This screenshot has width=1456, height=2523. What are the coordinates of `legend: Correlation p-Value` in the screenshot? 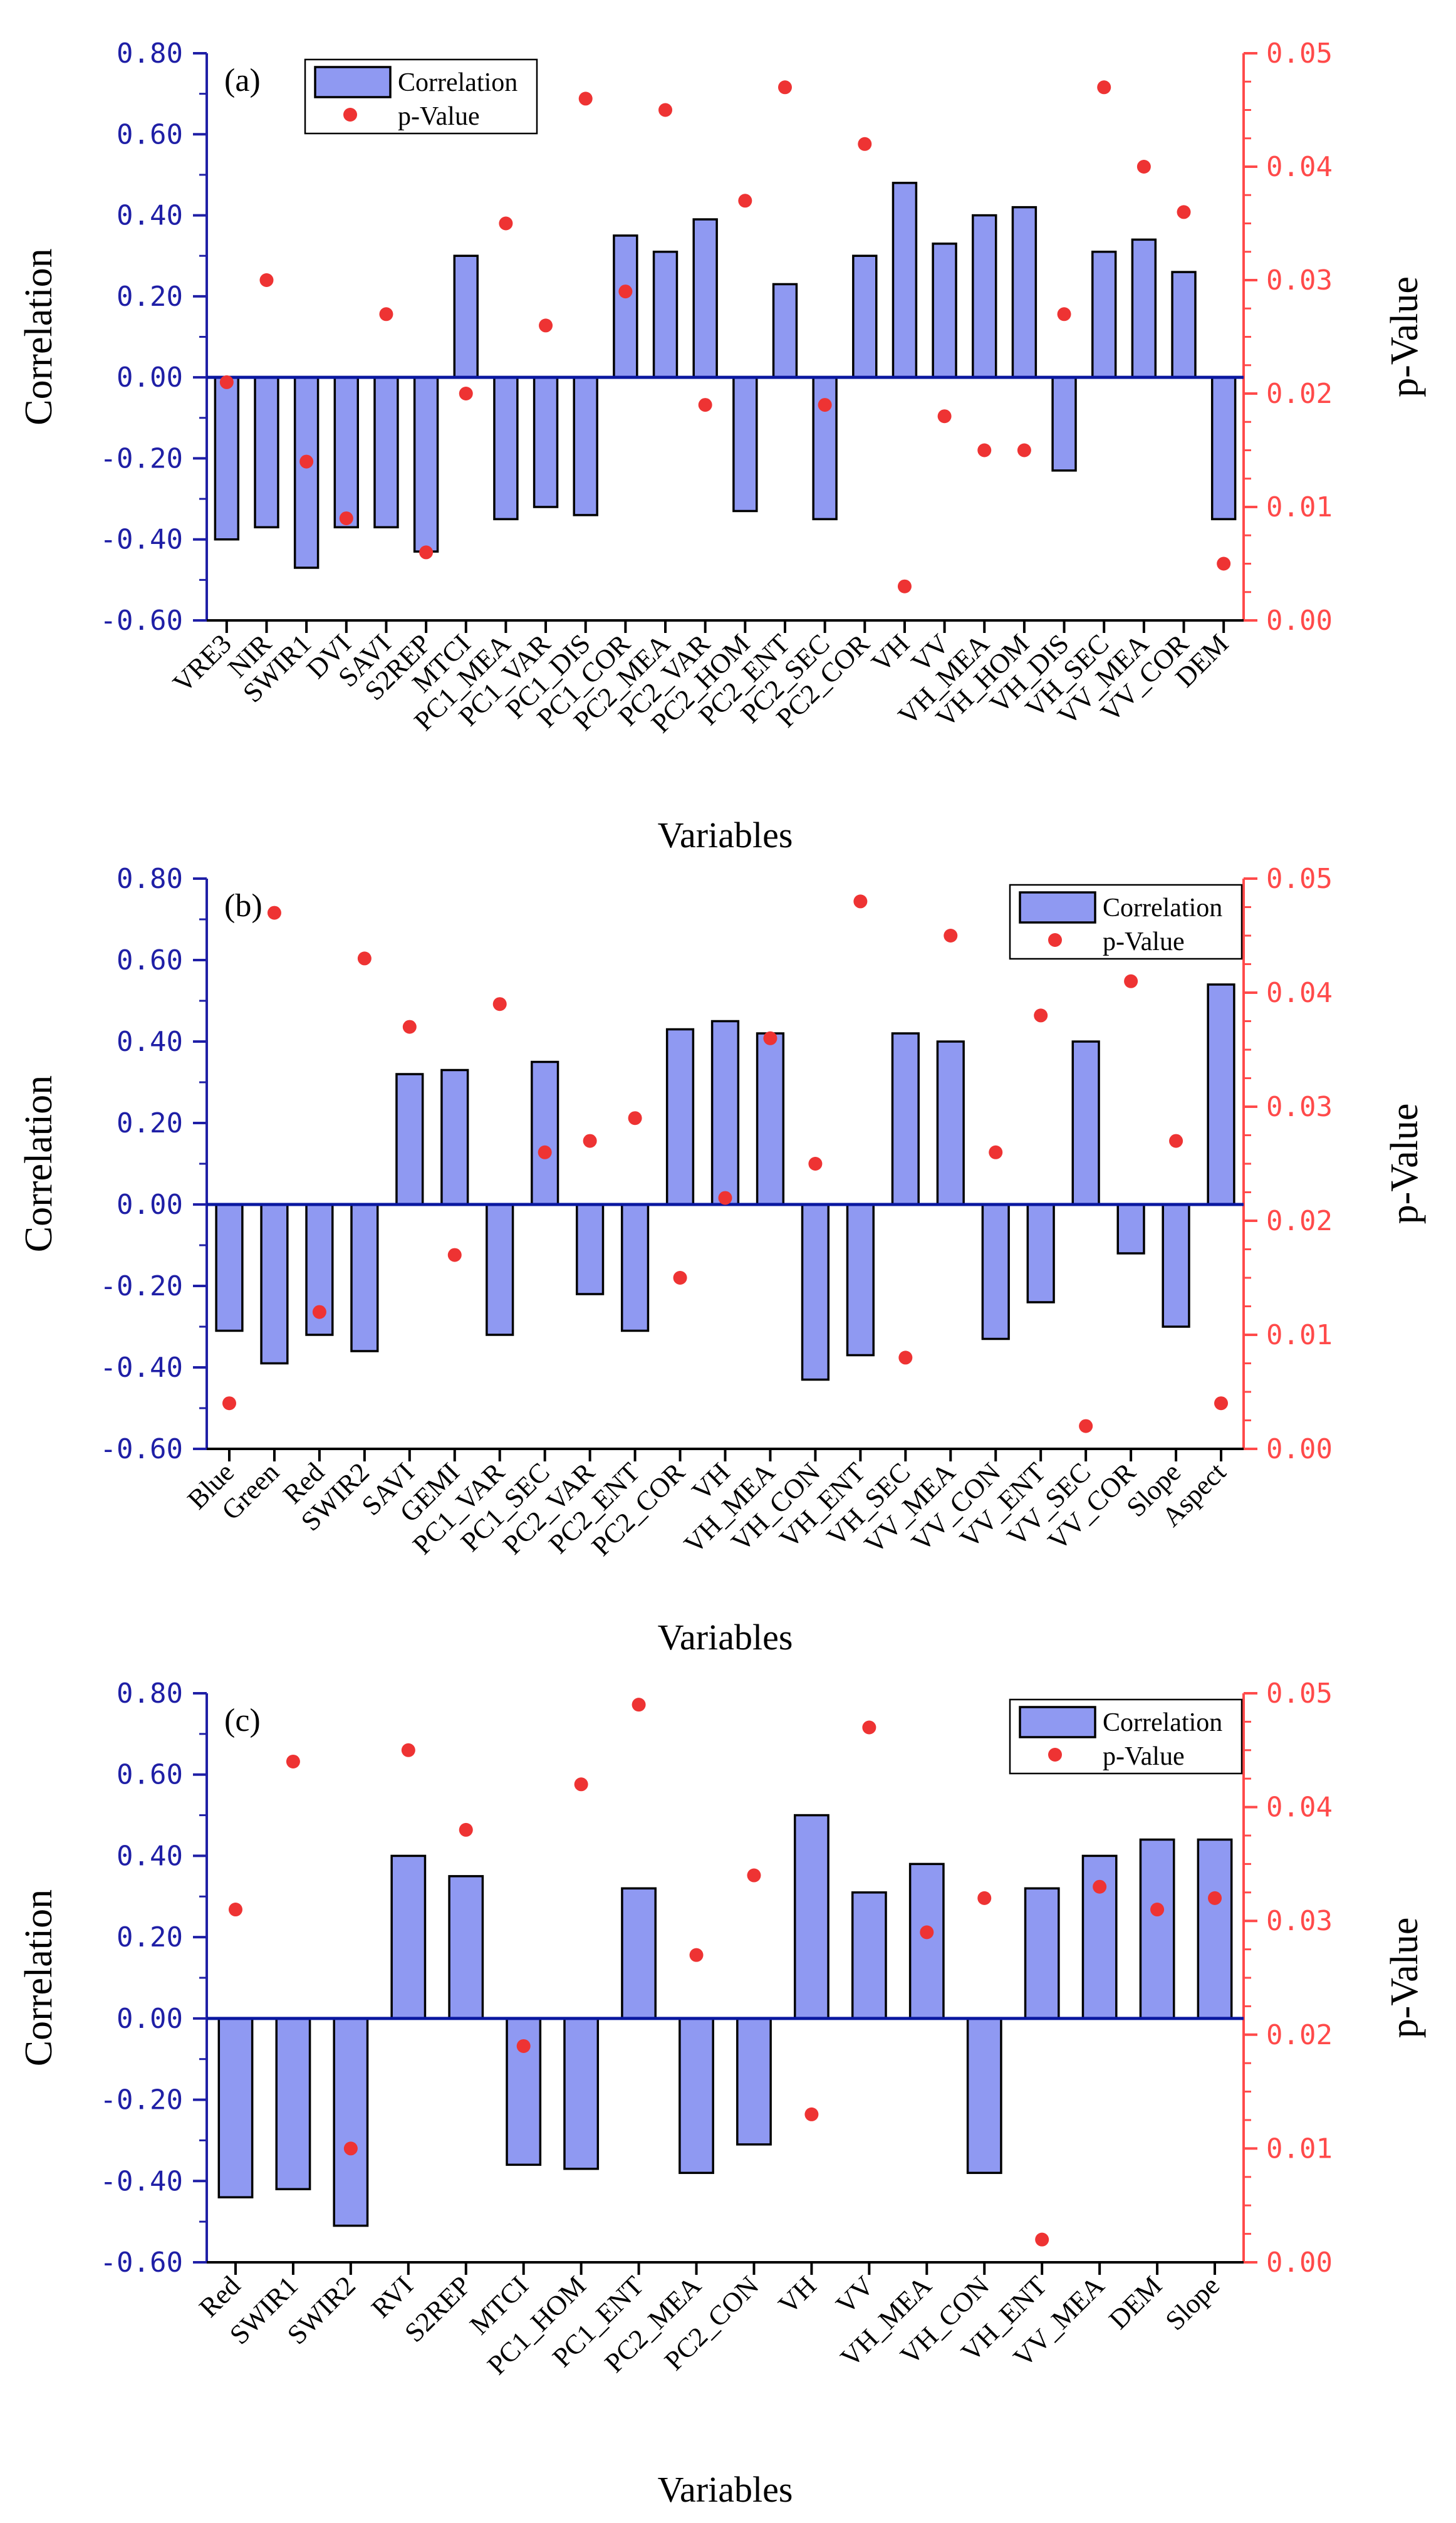 It's located at (1126, 1736).